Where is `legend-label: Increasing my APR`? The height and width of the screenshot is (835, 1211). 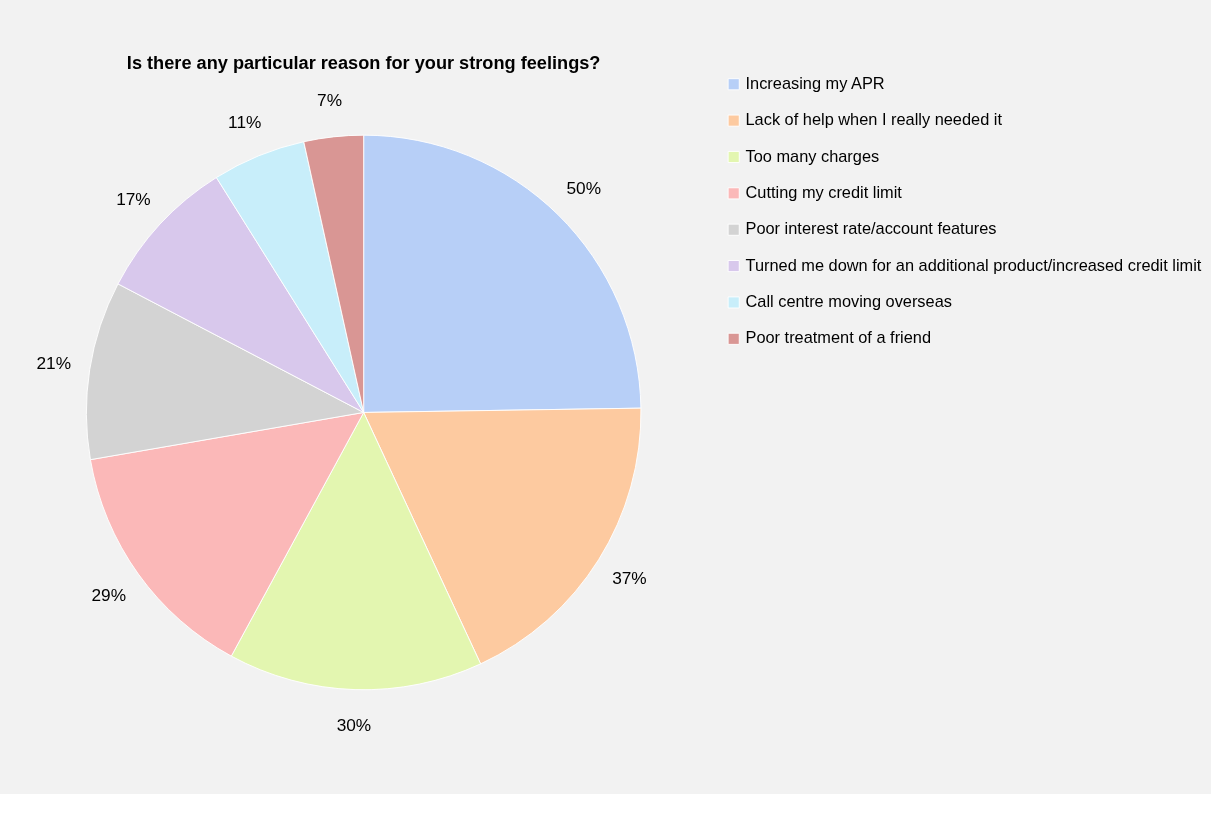 legend-label: Increasing my APR is located at coordinates (815, 82).